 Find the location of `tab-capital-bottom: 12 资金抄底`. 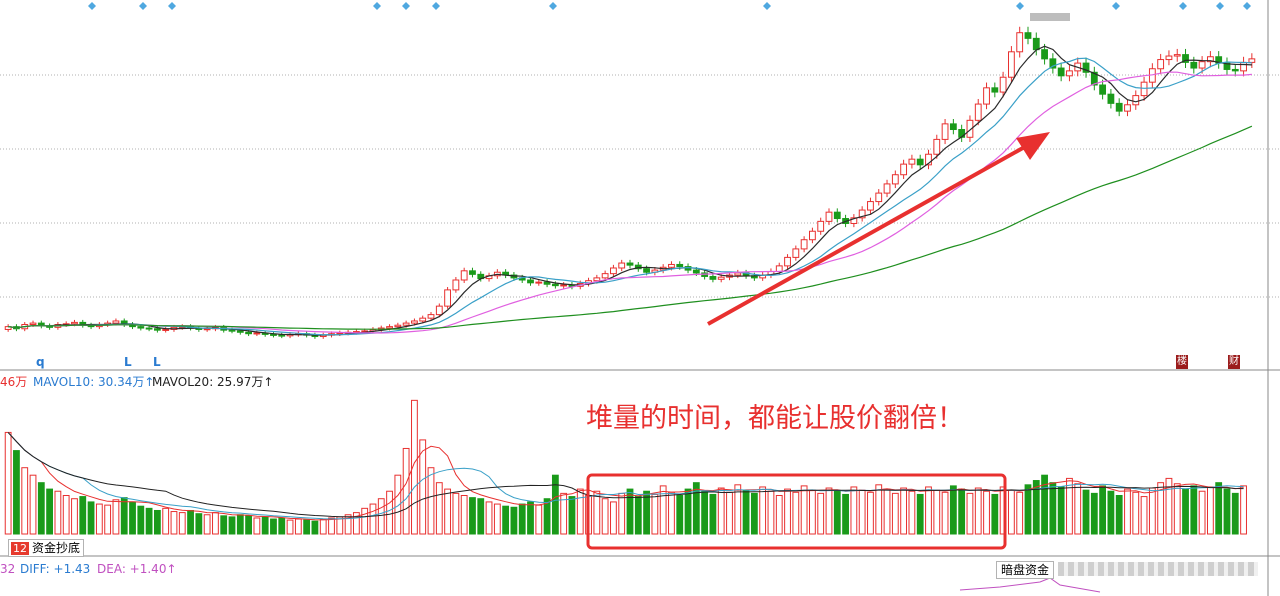

tab-capital-bottom: 12 资金抄底 is located at coordinates (46, 548).